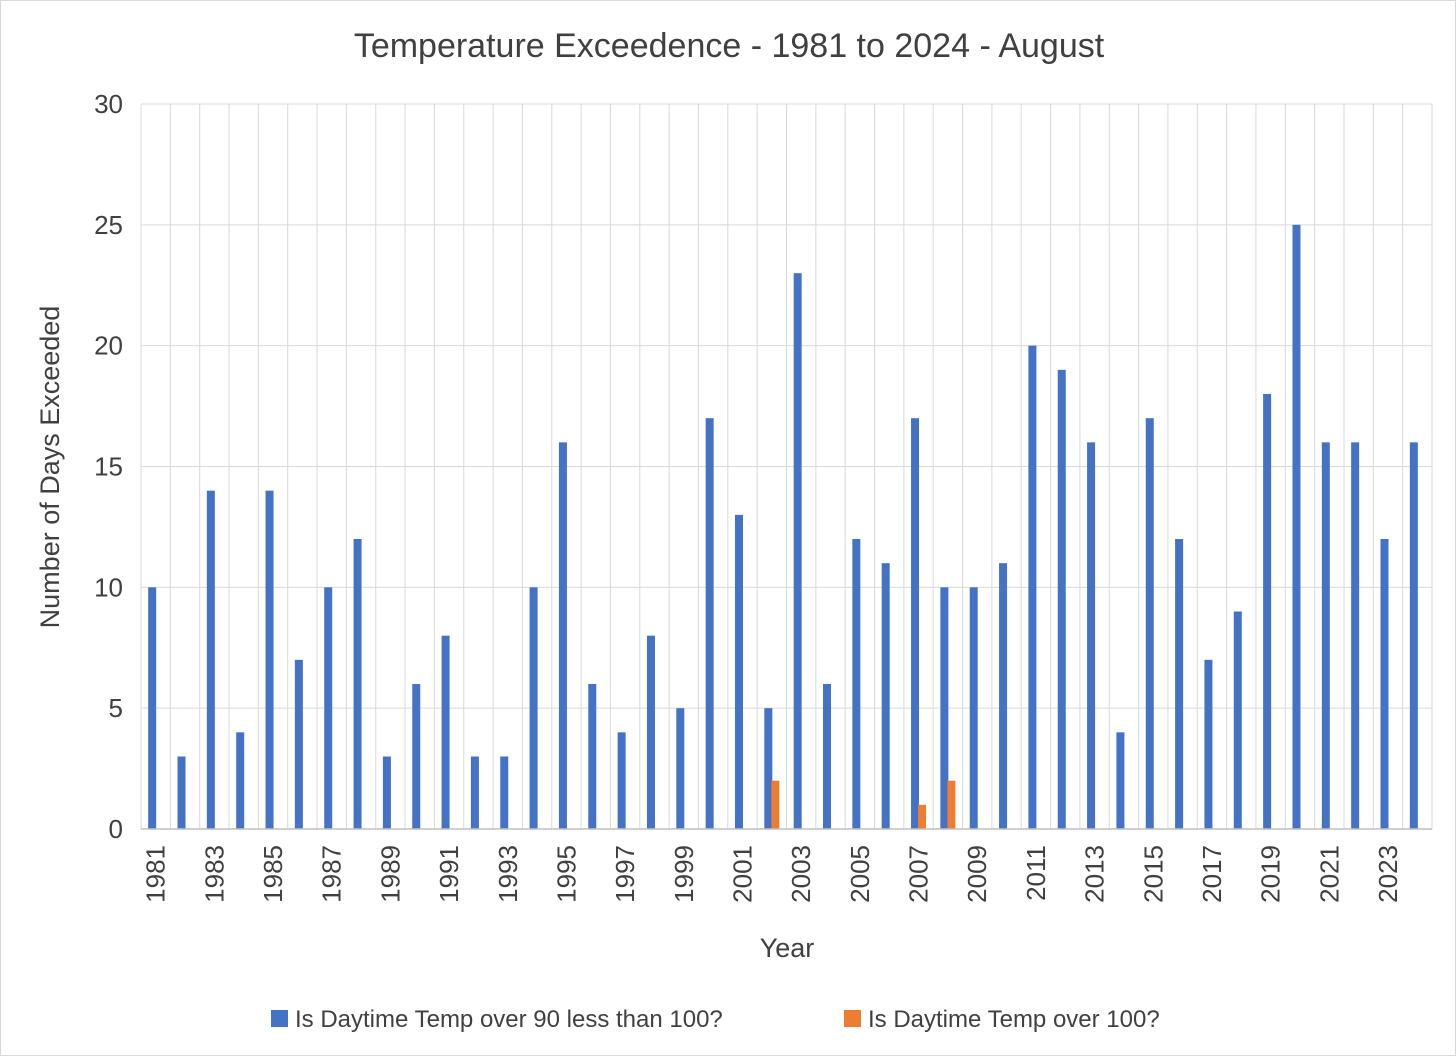 The height and width of the screenshot is (1057, 1456). Describe the element at coordinates (742, 874) in the screenshot. I see `x-tick-label-2001: 2001` at that location.